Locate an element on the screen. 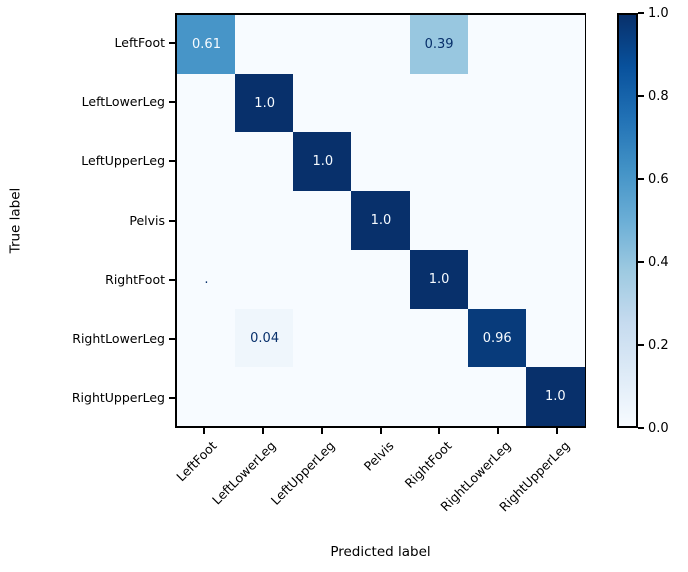 The height and width of the screenshot is (572, 688). cell-value-label: 0.04 is located at coordinates (265, 338).